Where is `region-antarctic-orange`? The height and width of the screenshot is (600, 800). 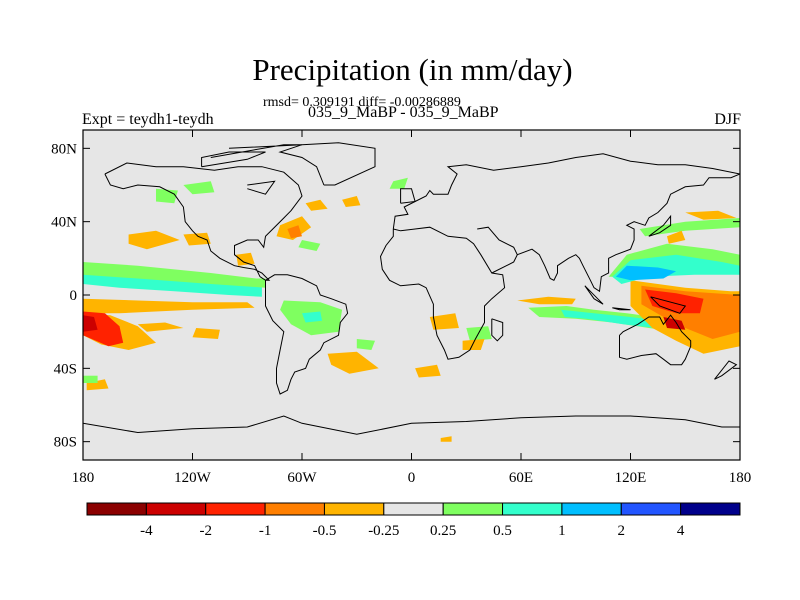
region-antarctic-orange is located at coordinates (446, 439).